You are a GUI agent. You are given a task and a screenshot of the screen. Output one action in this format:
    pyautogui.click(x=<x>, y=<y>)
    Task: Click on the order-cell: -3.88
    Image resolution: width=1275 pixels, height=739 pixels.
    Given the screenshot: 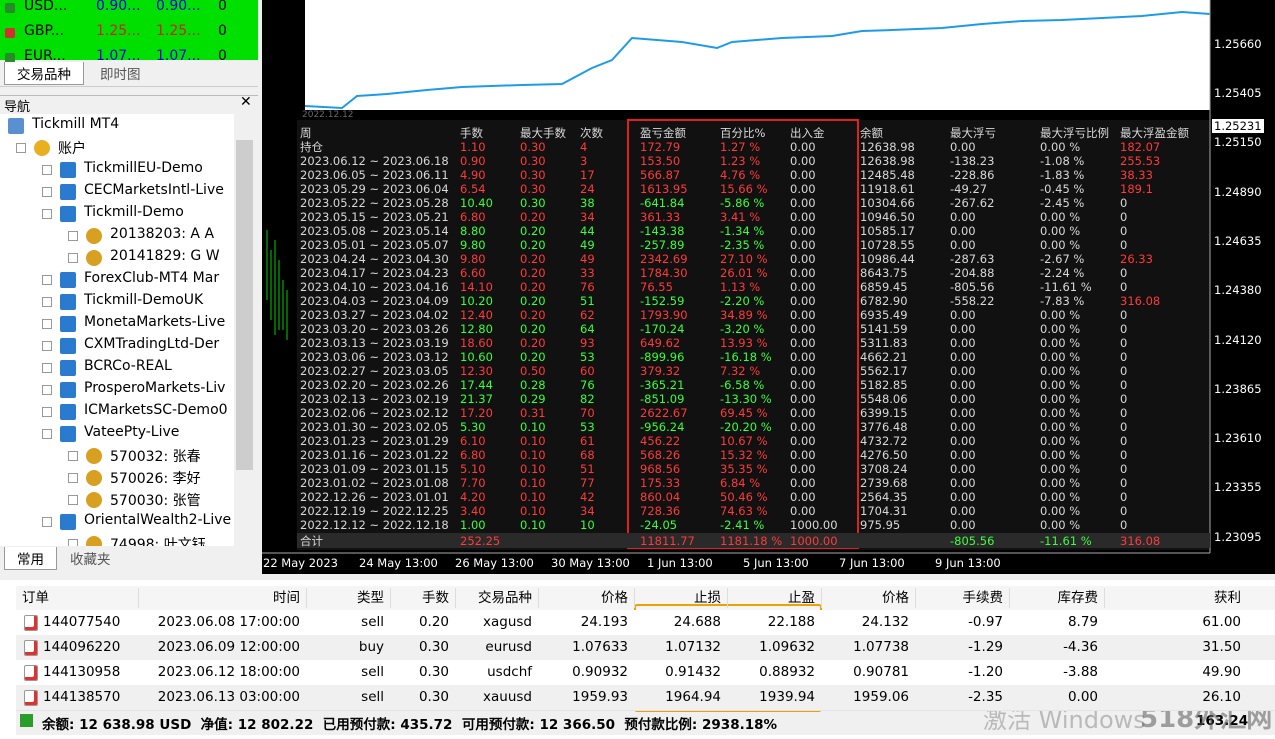 What is the action you would take?
    pyautogui.click(x=1080, y=672)
    